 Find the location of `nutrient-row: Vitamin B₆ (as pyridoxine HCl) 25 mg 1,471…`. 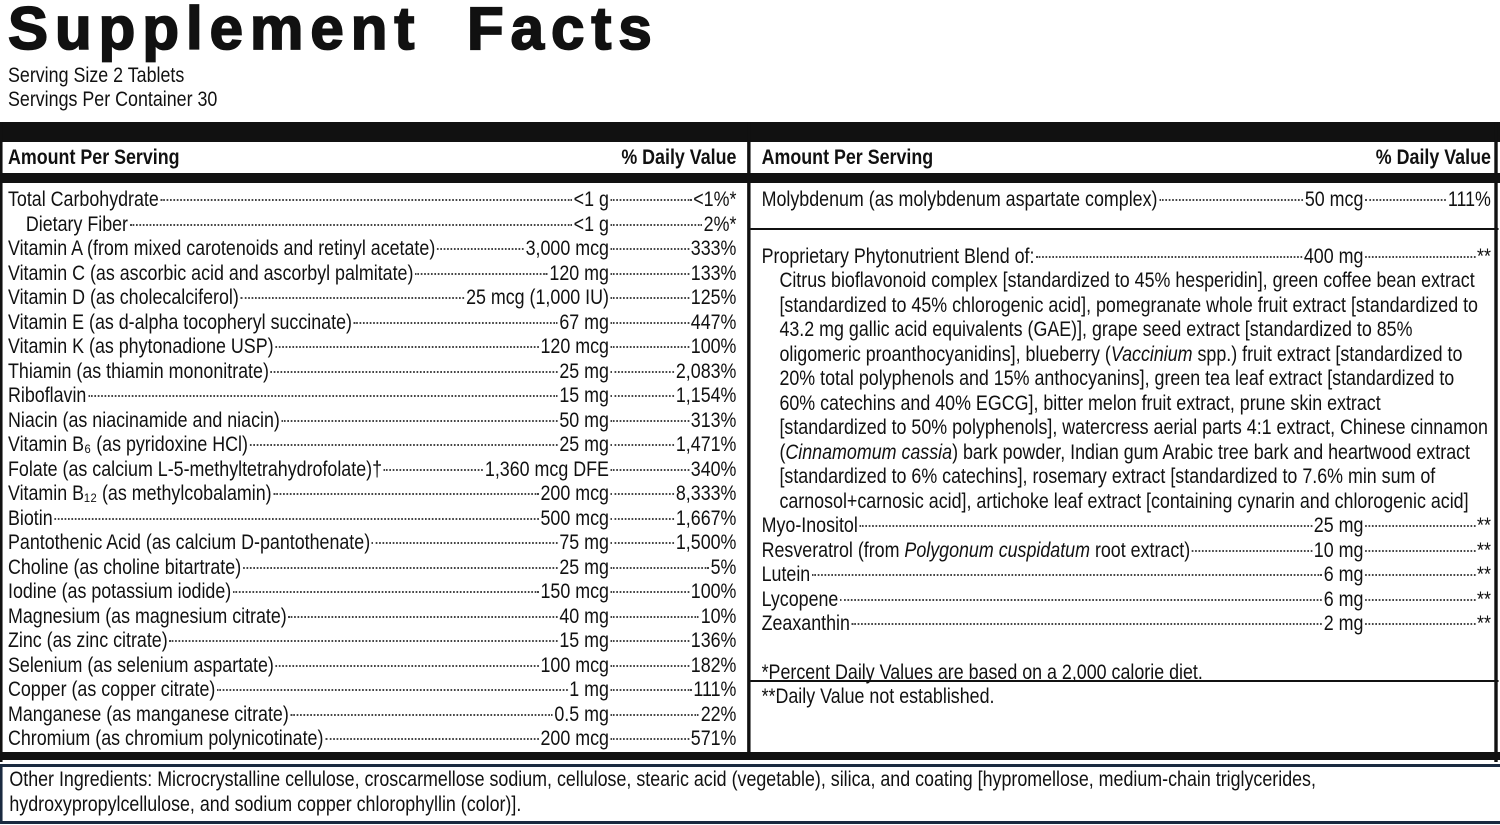

nutrient-row: Vitamin B₆ (as pyridoxine HCl) 25 mg 1,471… is located at coordinates (372, 445).